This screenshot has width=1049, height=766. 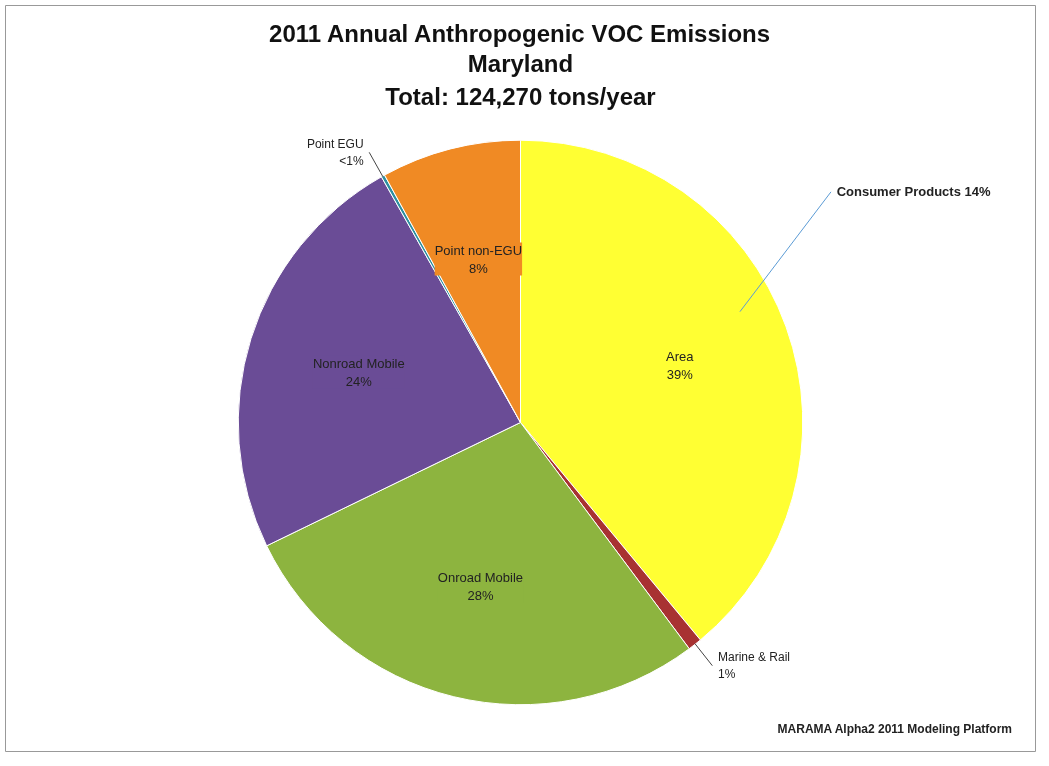 What do you see at coordinates (478, 250) in the screenshot?
I see `slice-label: Point non-EGU` at bounding box center [478, 250].